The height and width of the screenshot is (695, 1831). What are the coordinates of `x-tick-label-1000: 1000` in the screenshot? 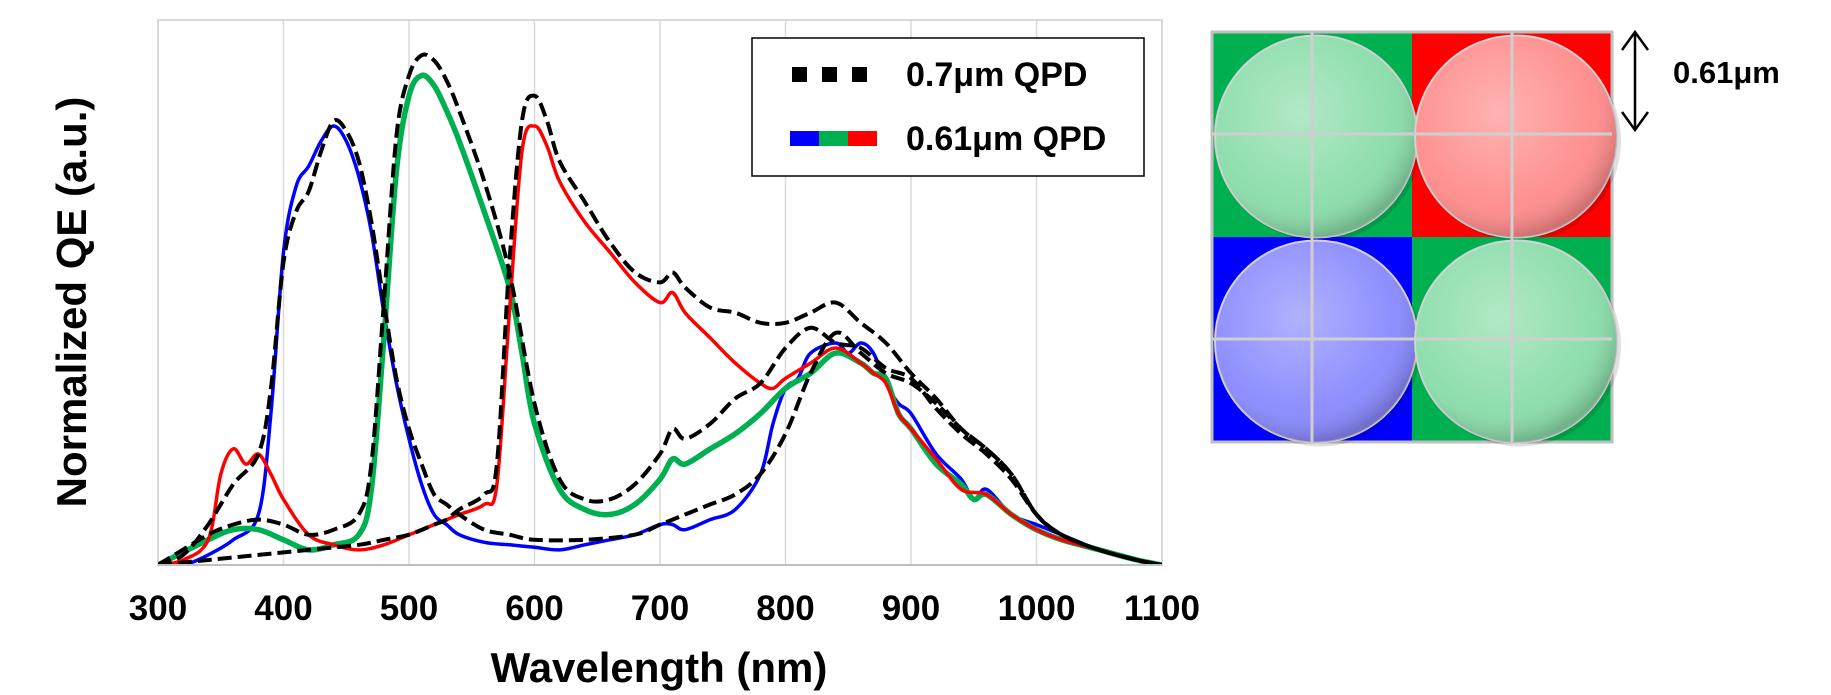 It's located at (1037, 608).